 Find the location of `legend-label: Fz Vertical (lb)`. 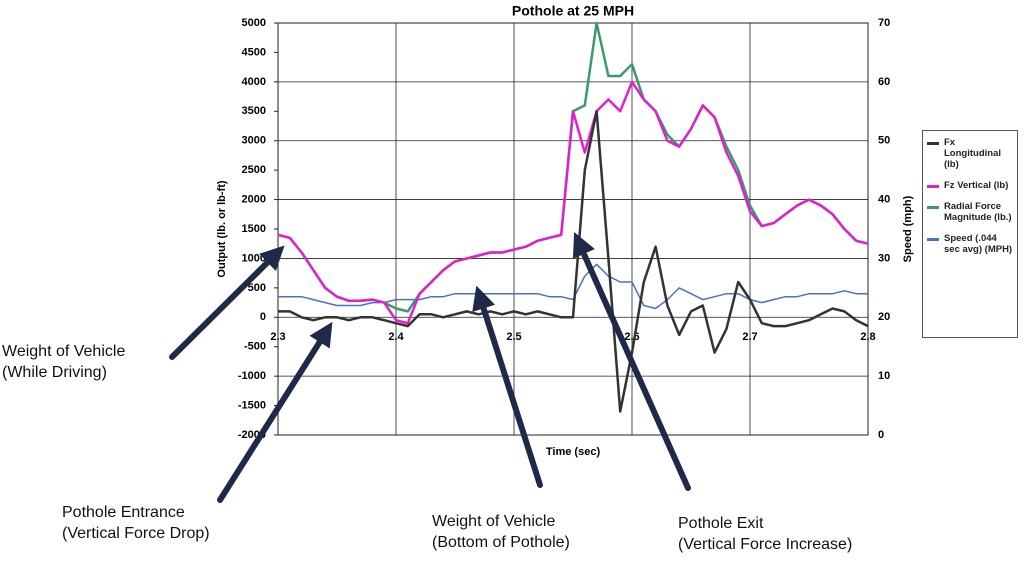

legend-label: Fz Vertical (lb) is located at coordinates (976, 185).